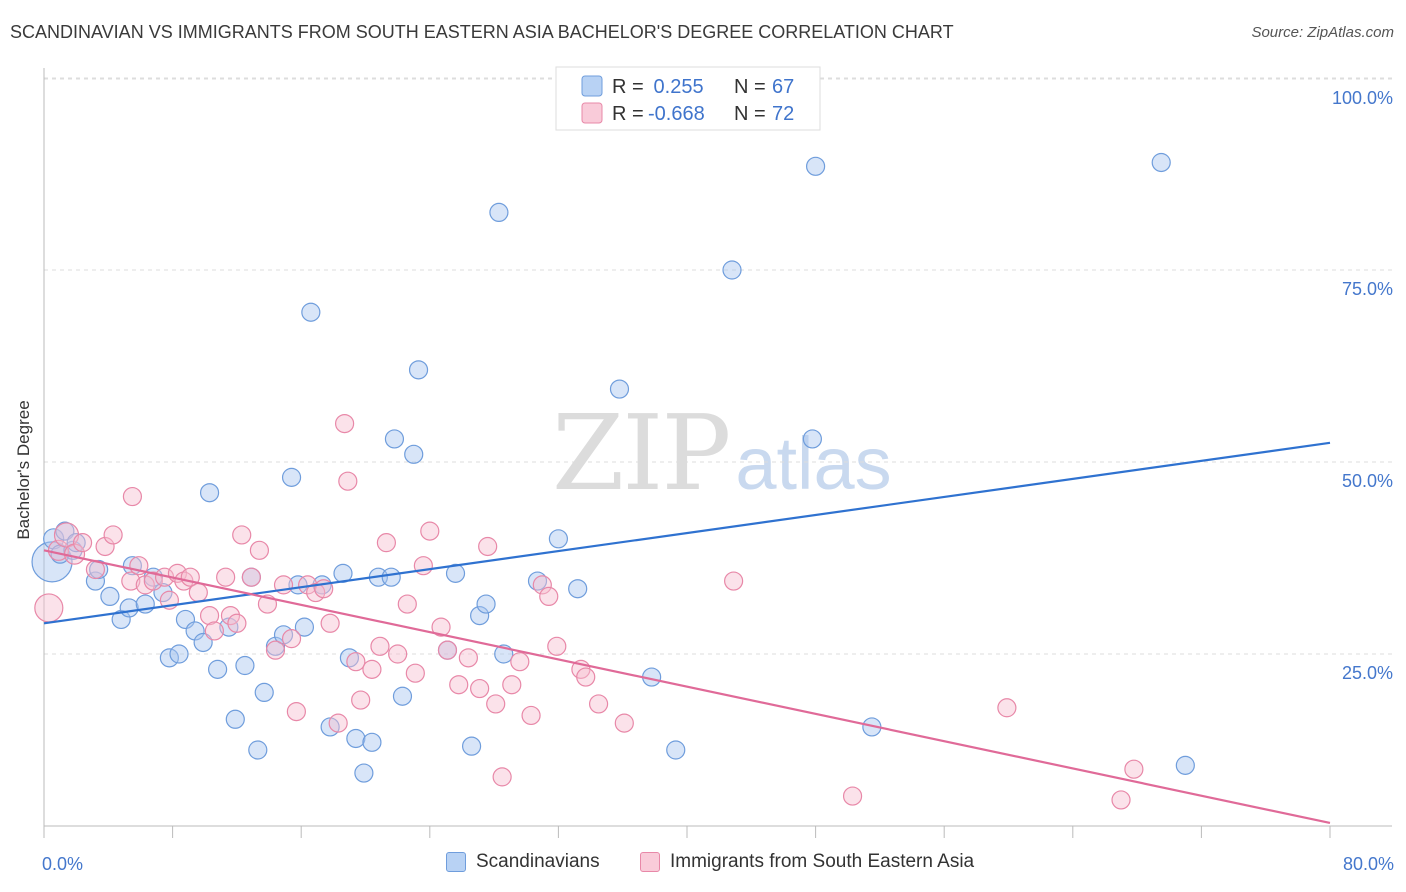  I want to click on watermark: ZIPatlas, so click(722, 453).